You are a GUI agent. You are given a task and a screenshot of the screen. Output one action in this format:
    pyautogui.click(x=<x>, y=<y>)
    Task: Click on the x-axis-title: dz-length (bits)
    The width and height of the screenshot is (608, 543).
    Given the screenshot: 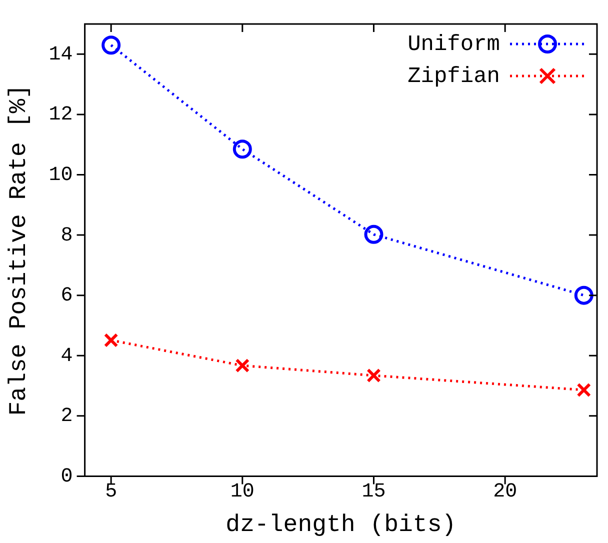 What is the action you would take?
    pyautogui.click(x=341, y=525)
    